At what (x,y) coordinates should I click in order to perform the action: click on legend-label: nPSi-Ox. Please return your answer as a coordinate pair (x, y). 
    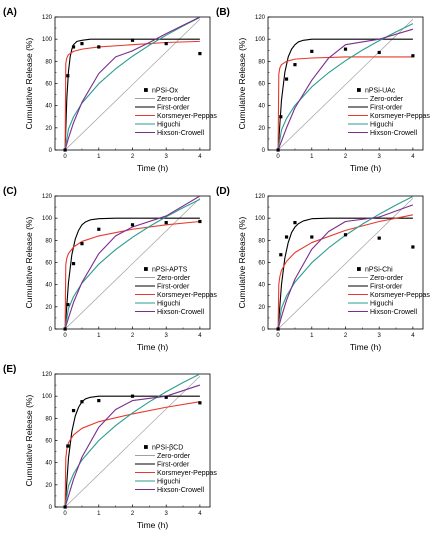
    Looking at the image, I should click on (165, 90).